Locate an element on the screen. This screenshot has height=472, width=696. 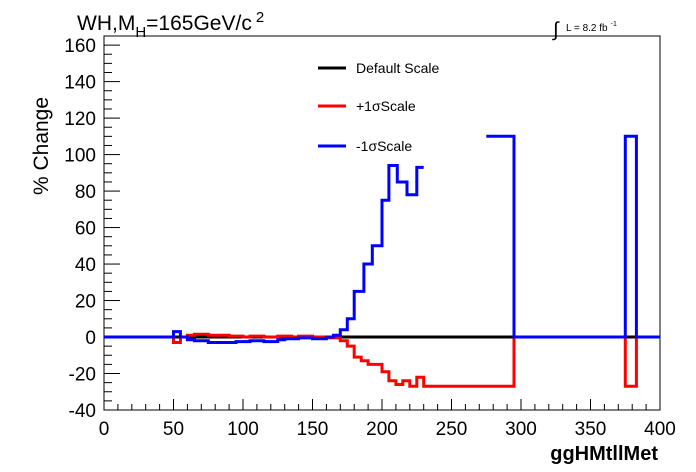
y-tick-label: 60 is located at coordinates (85, 229).